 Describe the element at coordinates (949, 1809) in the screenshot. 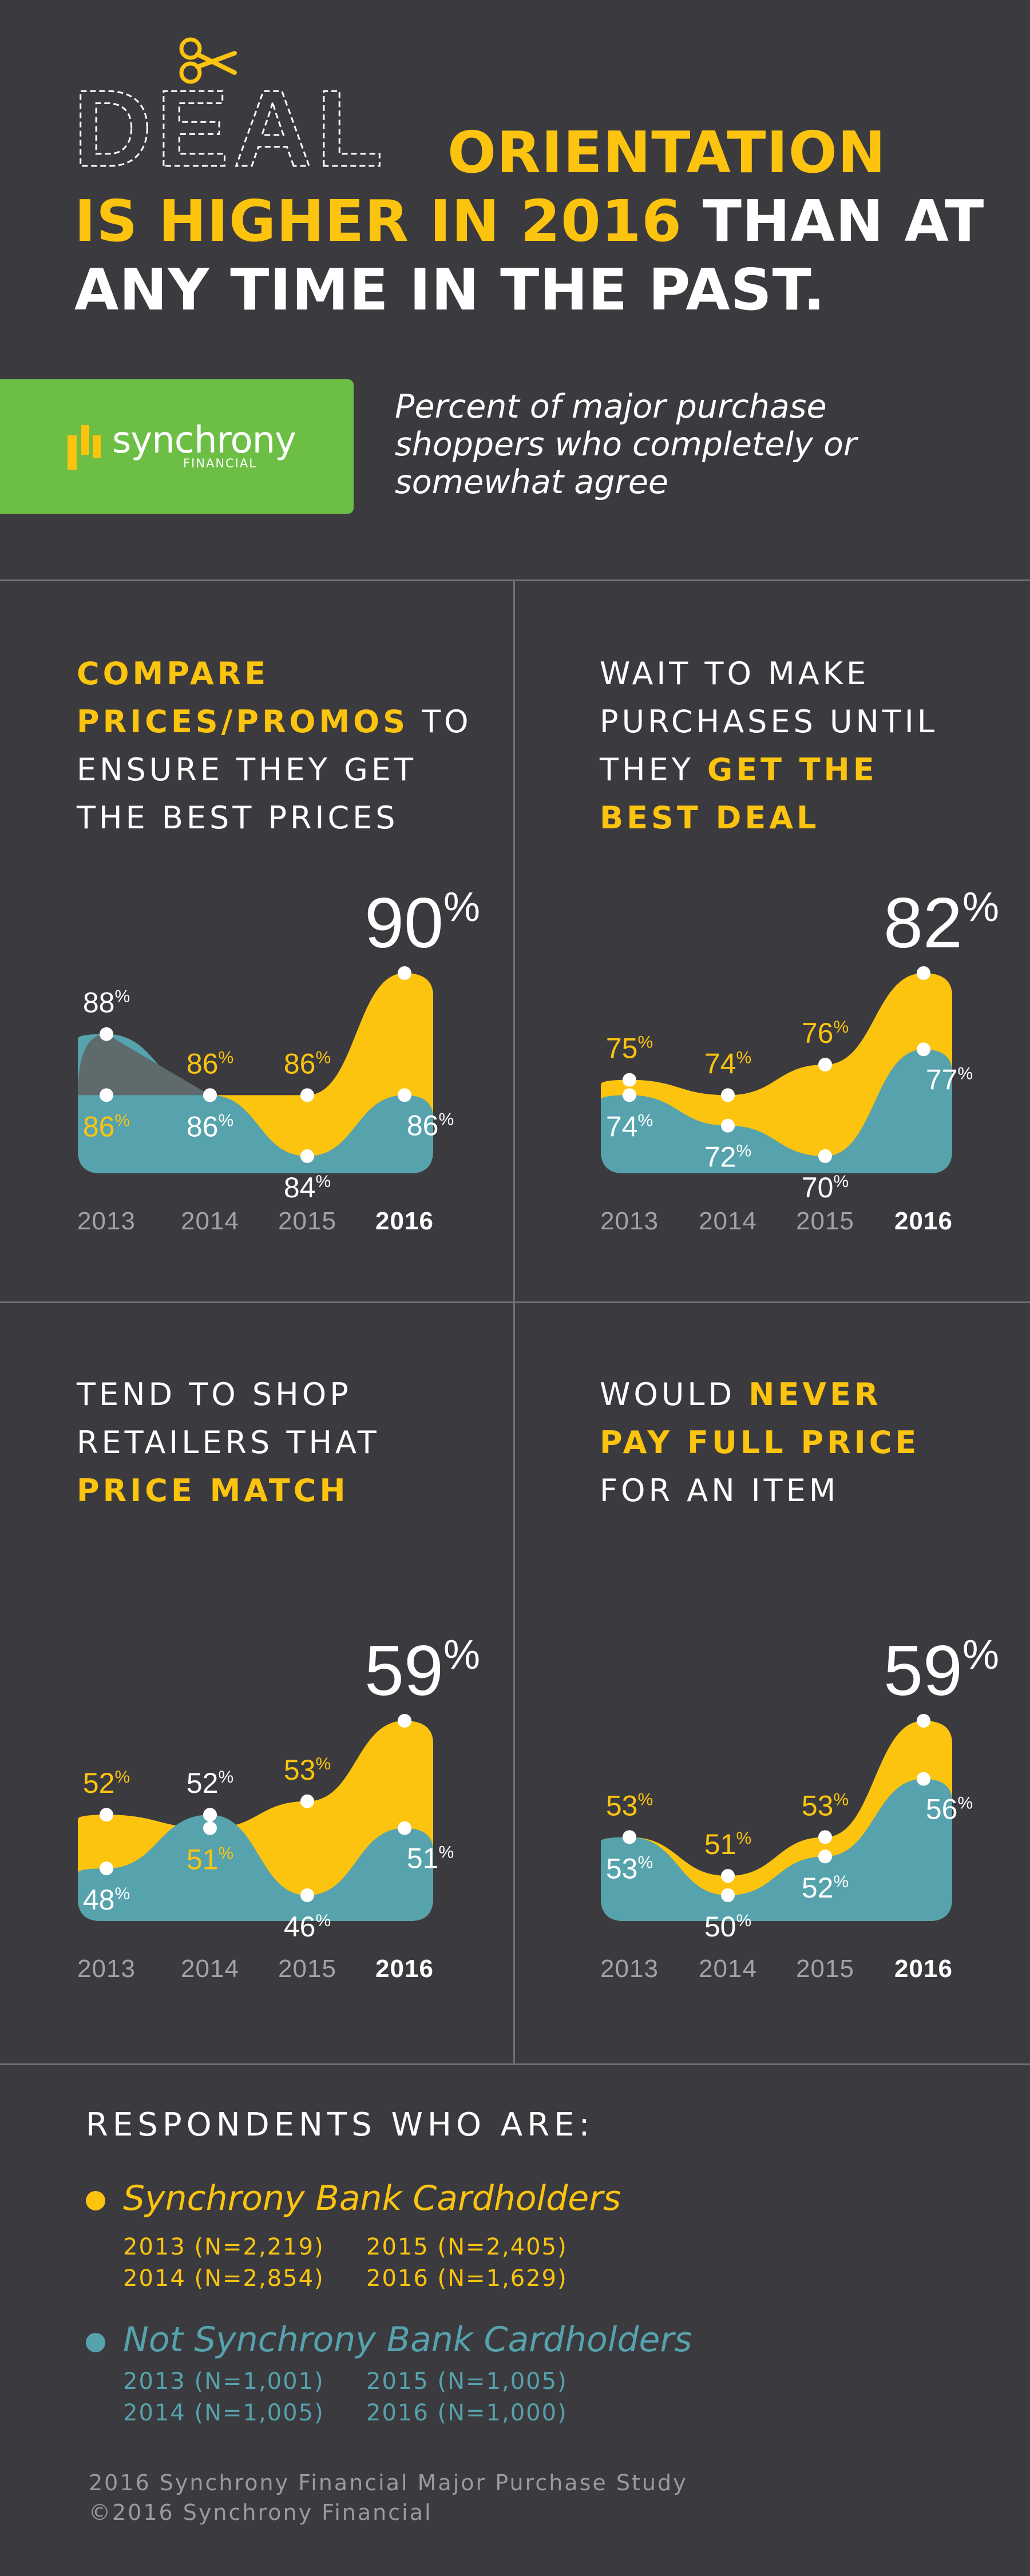

I see `data-label-not-synchrony: 56%` at that location.